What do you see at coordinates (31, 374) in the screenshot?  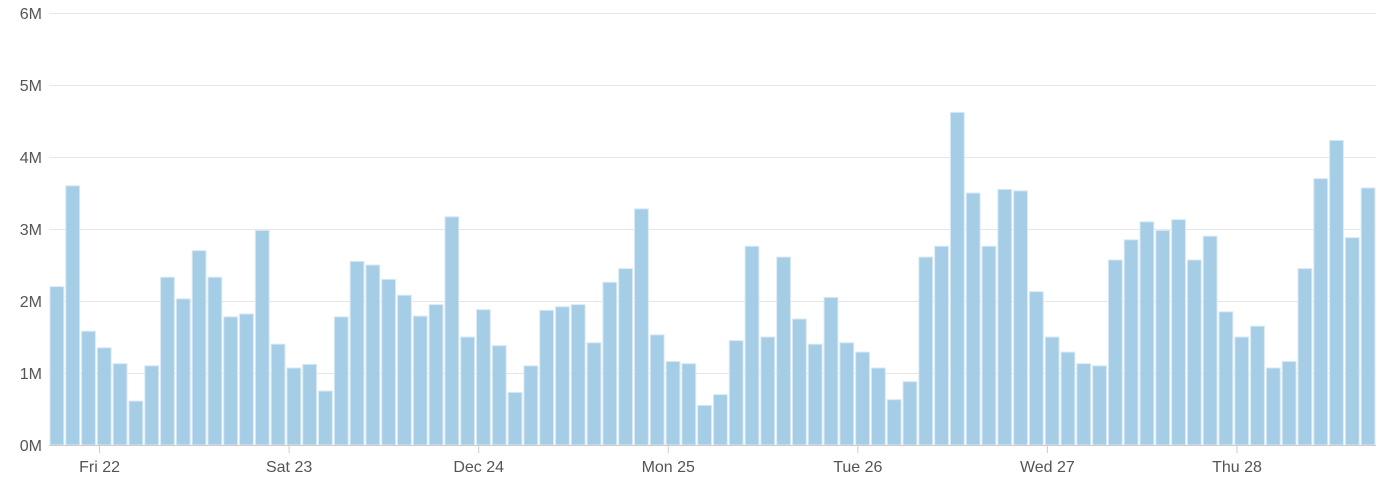 I see `y-tick-label: 1M` at bounding box center [31, 374].